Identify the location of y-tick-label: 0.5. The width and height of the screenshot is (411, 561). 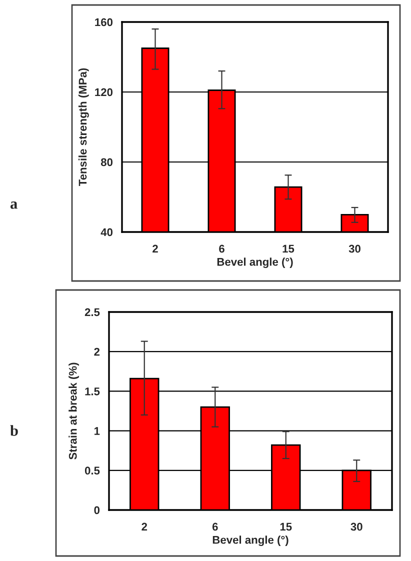
(92, 470).